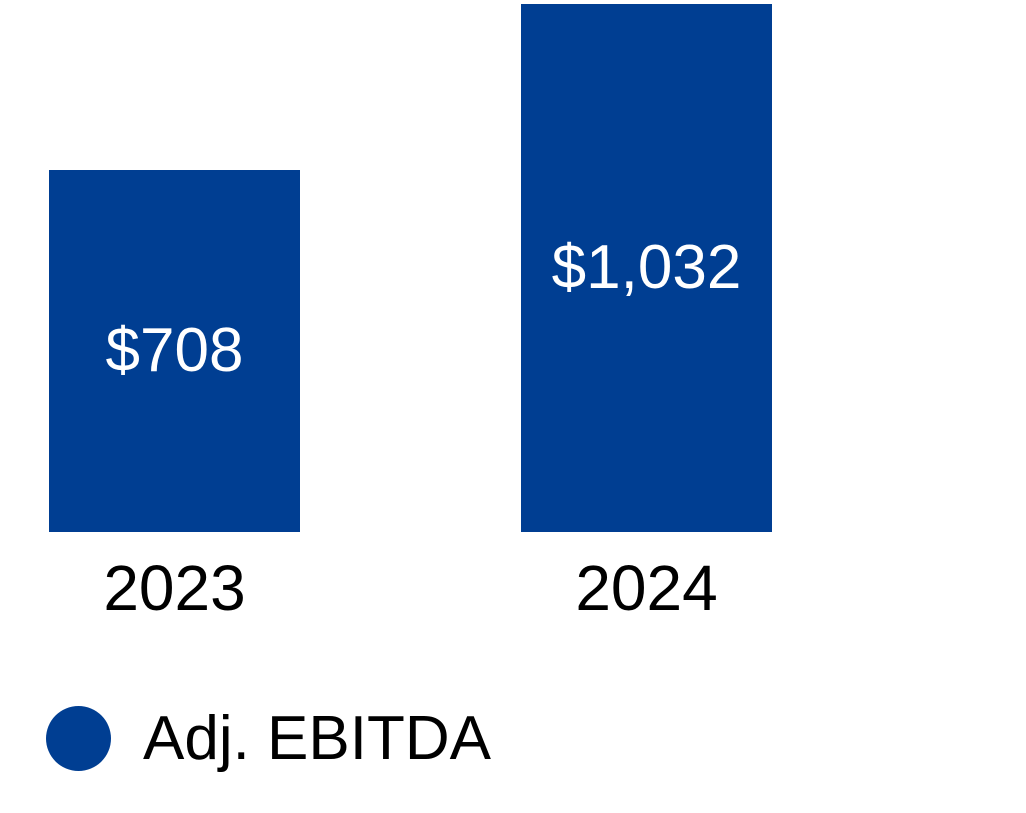 The image size is (1026, 813). I want to click on bar-value-label-2023: $708, so click(174, 350).